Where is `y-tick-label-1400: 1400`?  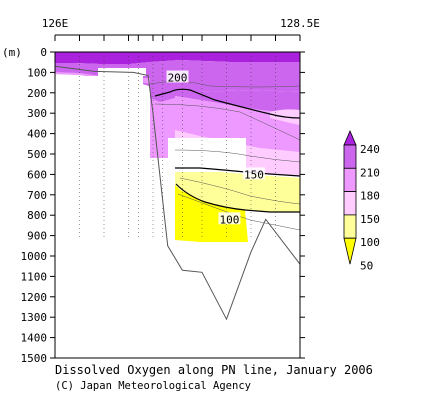 y-tick-label-1400: 1400 is located at coordinates (34, 338).